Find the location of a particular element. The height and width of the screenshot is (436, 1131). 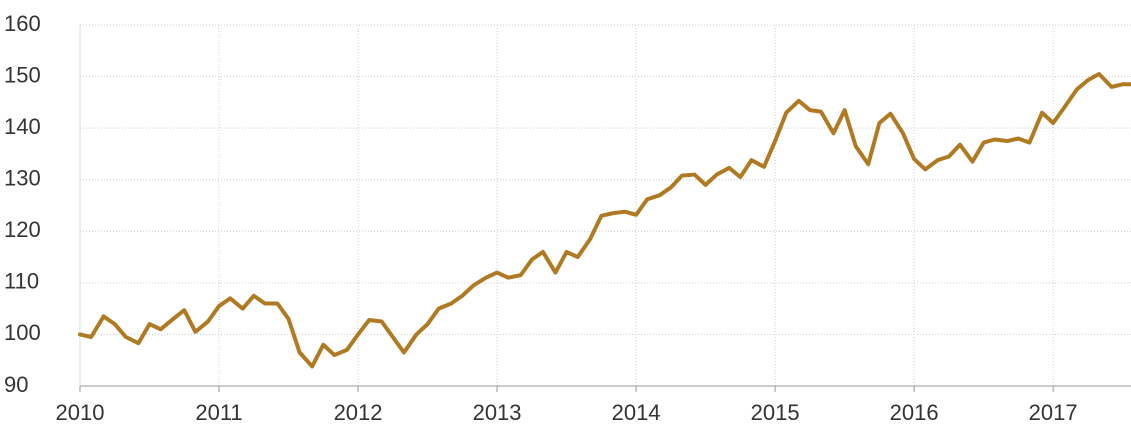

x-tick-label: 2016 is located at coordinates (914, 412).